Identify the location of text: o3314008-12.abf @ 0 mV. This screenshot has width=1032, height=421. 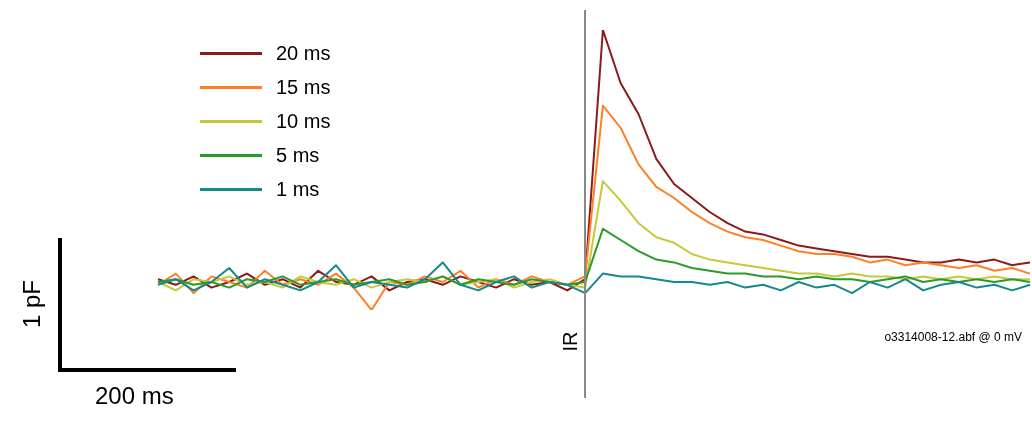
(953, 337).